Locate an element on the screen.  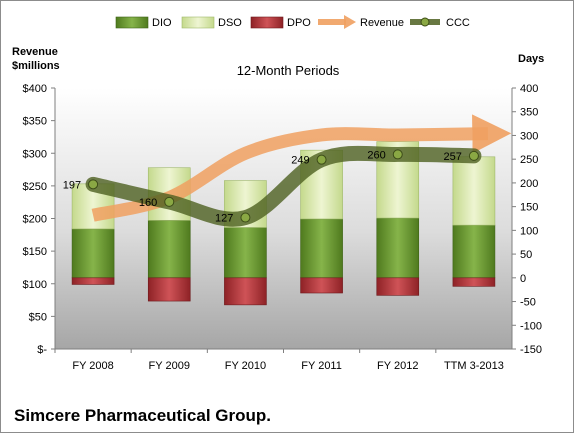
y-right-tick-label: 400 is located at coordinates (529, 89).